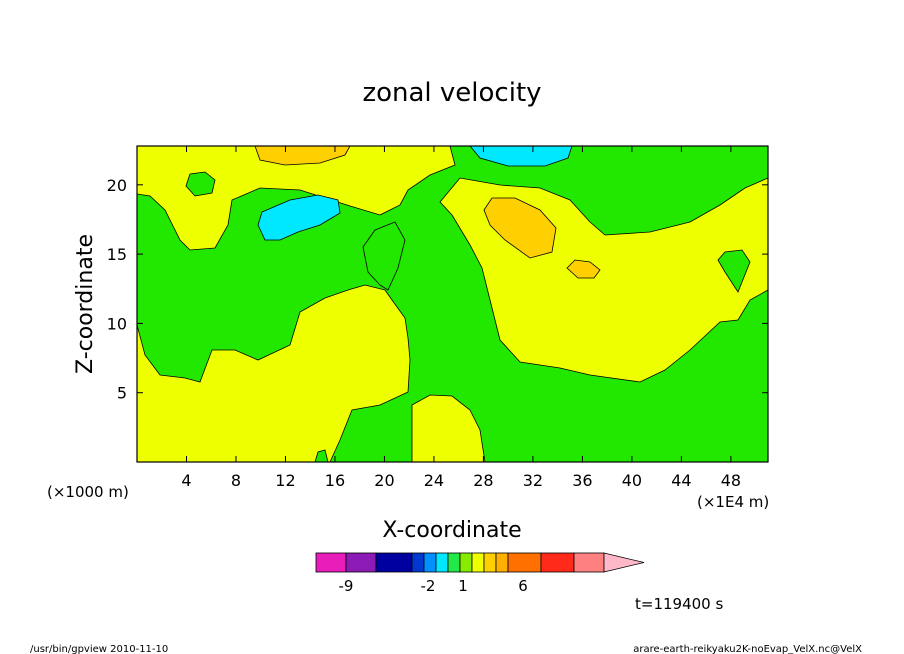 Image resolution: width=904 pixels, height=654 pixels. I want to click on cyan-core-top, so click(521, 156).